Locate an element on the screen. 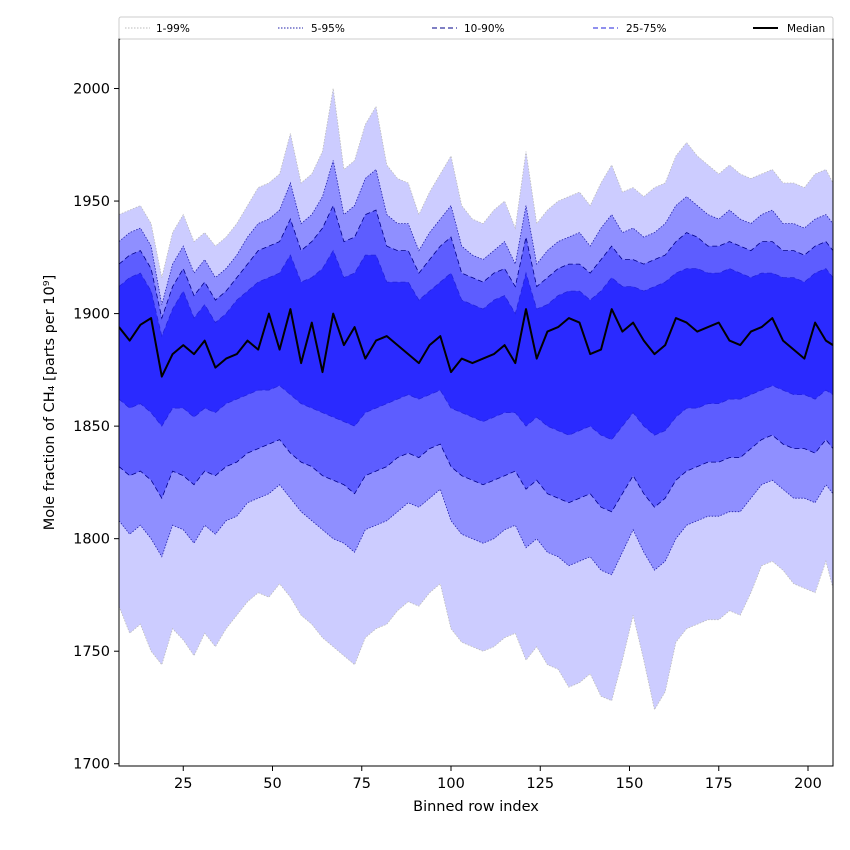  legend-item-10-90%: 10-90% is located at coordinates (468, 29).